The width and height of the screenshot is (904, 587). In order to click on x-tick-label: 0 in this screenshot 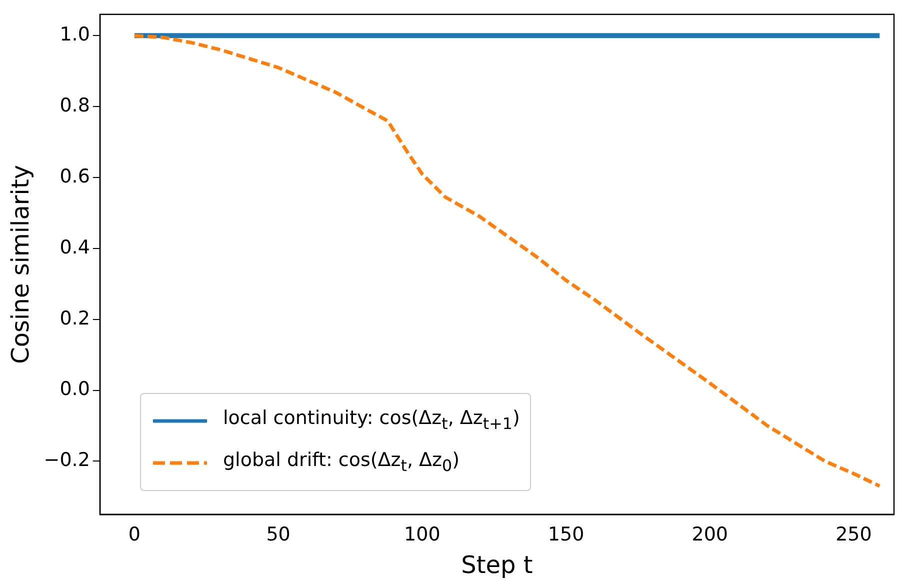, I will do `click(134, 535)`.